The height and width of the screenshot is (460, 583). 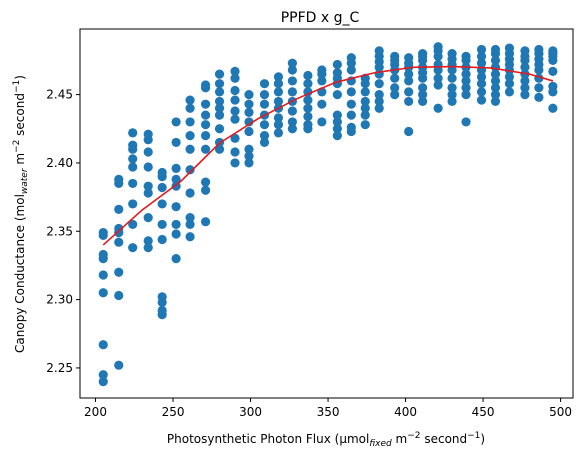 What do you see at coordinates (59, 300) in the screenshot?
I see `y-tick-label: 2.30` at bounding box center [59, 300].